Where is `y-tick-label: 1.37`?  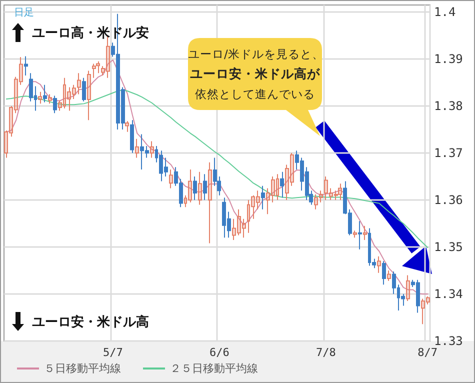 y-tick-label: 1.37 is located at coordinates (448, 153).